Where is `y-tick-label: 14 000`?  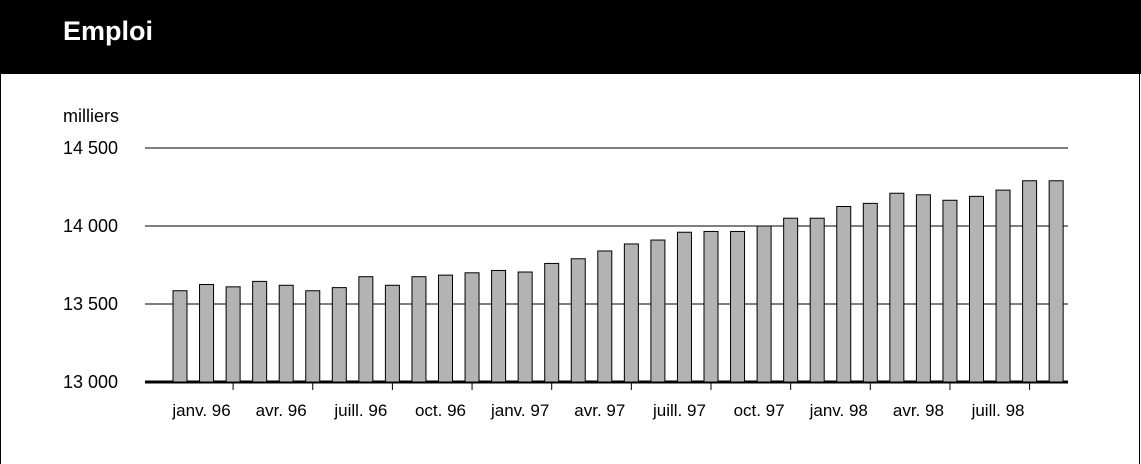
y-tick-label: 14 000 is located at coordinates (90, 226).